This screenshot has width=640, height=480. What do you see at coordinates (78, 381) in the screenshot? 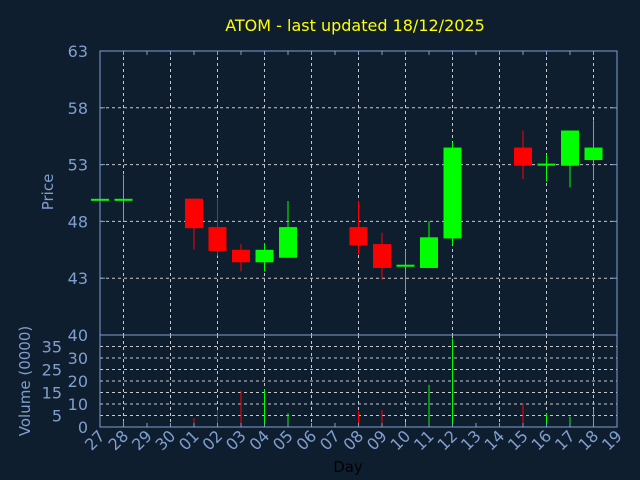
I see `volume-tick-label: 20` at bounding box center [78, 381].